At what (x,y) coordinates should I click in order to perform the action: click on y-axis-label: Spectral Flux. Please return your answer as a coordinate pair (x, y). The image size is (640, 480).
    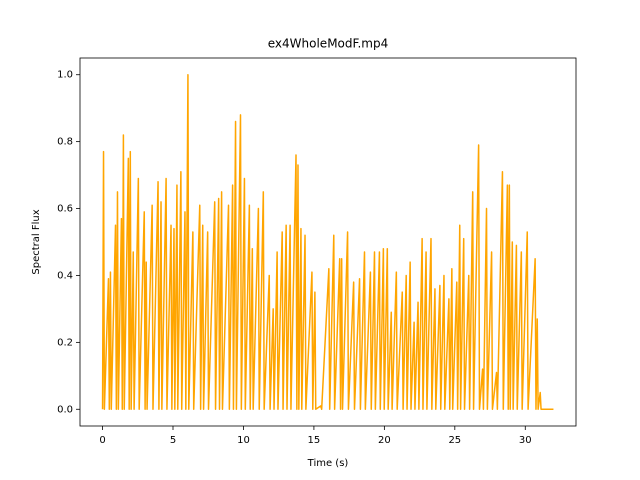
    Looking at the image, I should click on (36, 241).